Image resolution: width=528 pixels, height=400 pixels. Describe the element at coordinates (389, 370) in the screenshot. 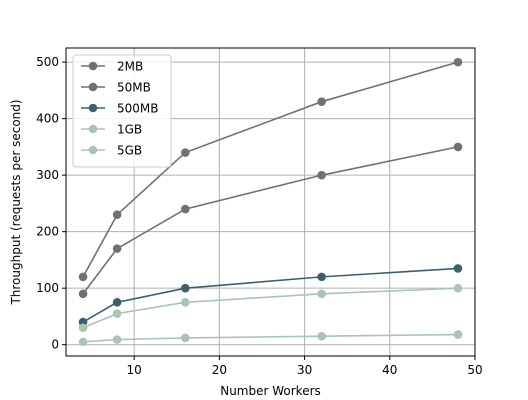

I see `x-tick-label: 40` at that location.